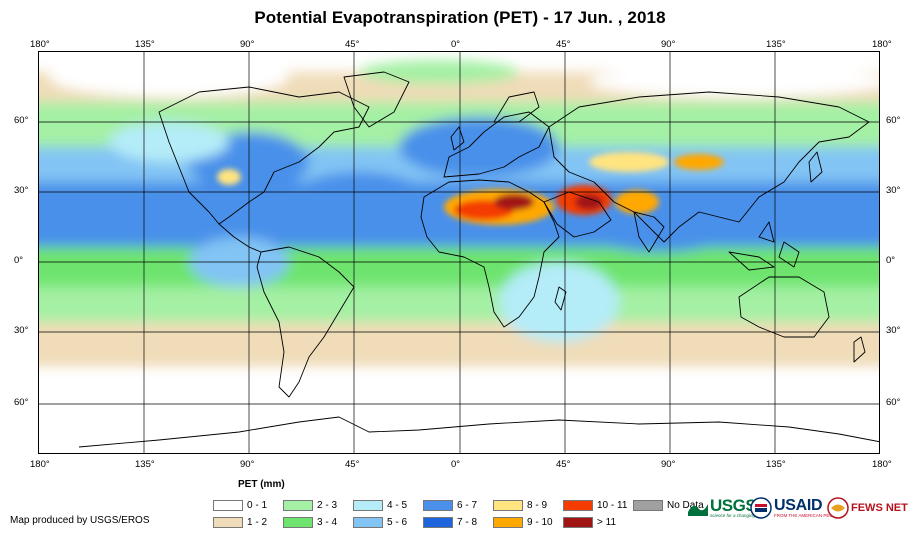  Describe the element at coordinates (739, 515) in the screenshot. I see `usgs-tagline: science for a changing world` at that location.